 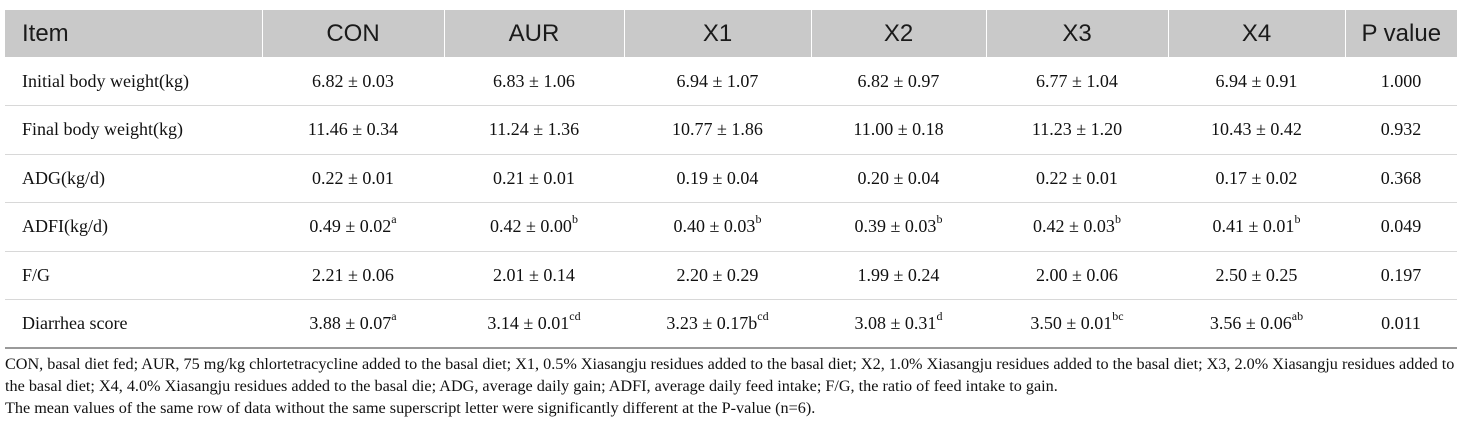 I want to click on cell-value: 6.77 ± 1.04, so click(x=1077, y=80).